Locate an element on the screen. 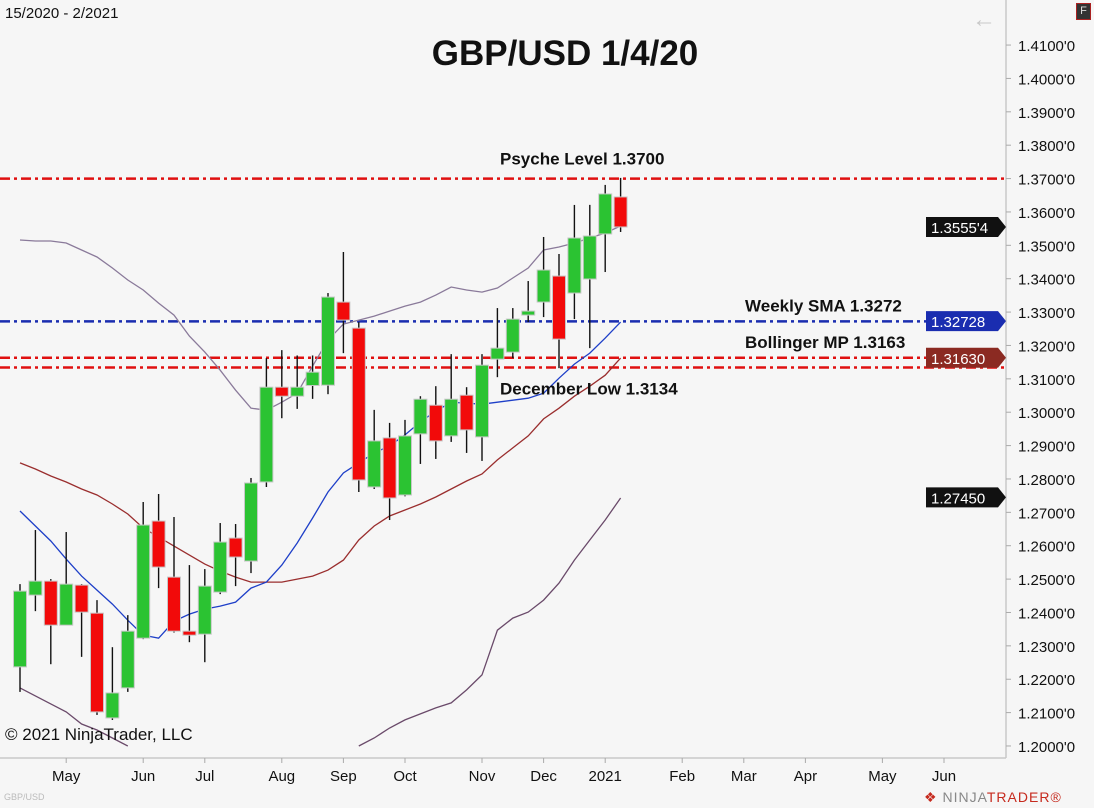 The image size is (1094, 808). price-tag-label: 1.3555'4 is located at coordinates (959, 228).